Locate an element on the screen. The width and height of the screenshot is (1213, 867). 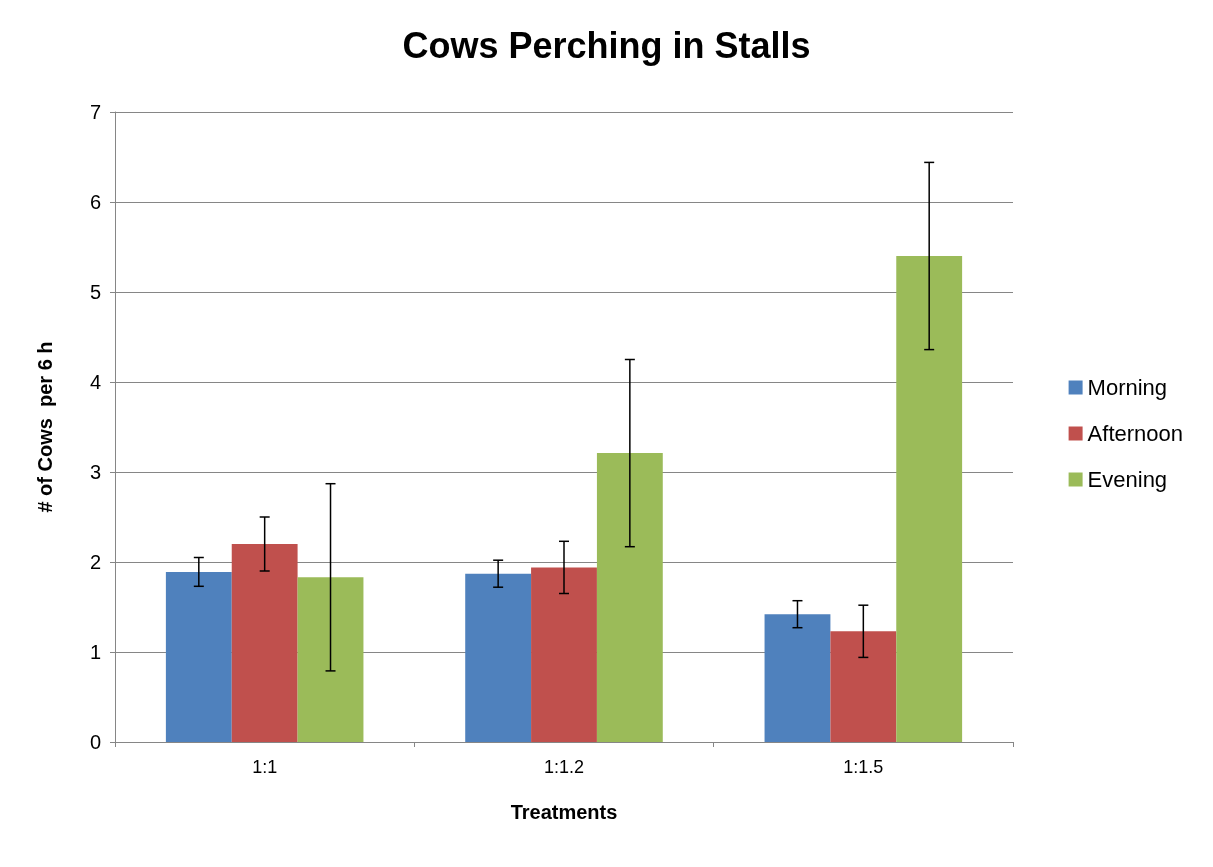
x-tick-label: 1:1 is located at coordinates (265, 767).